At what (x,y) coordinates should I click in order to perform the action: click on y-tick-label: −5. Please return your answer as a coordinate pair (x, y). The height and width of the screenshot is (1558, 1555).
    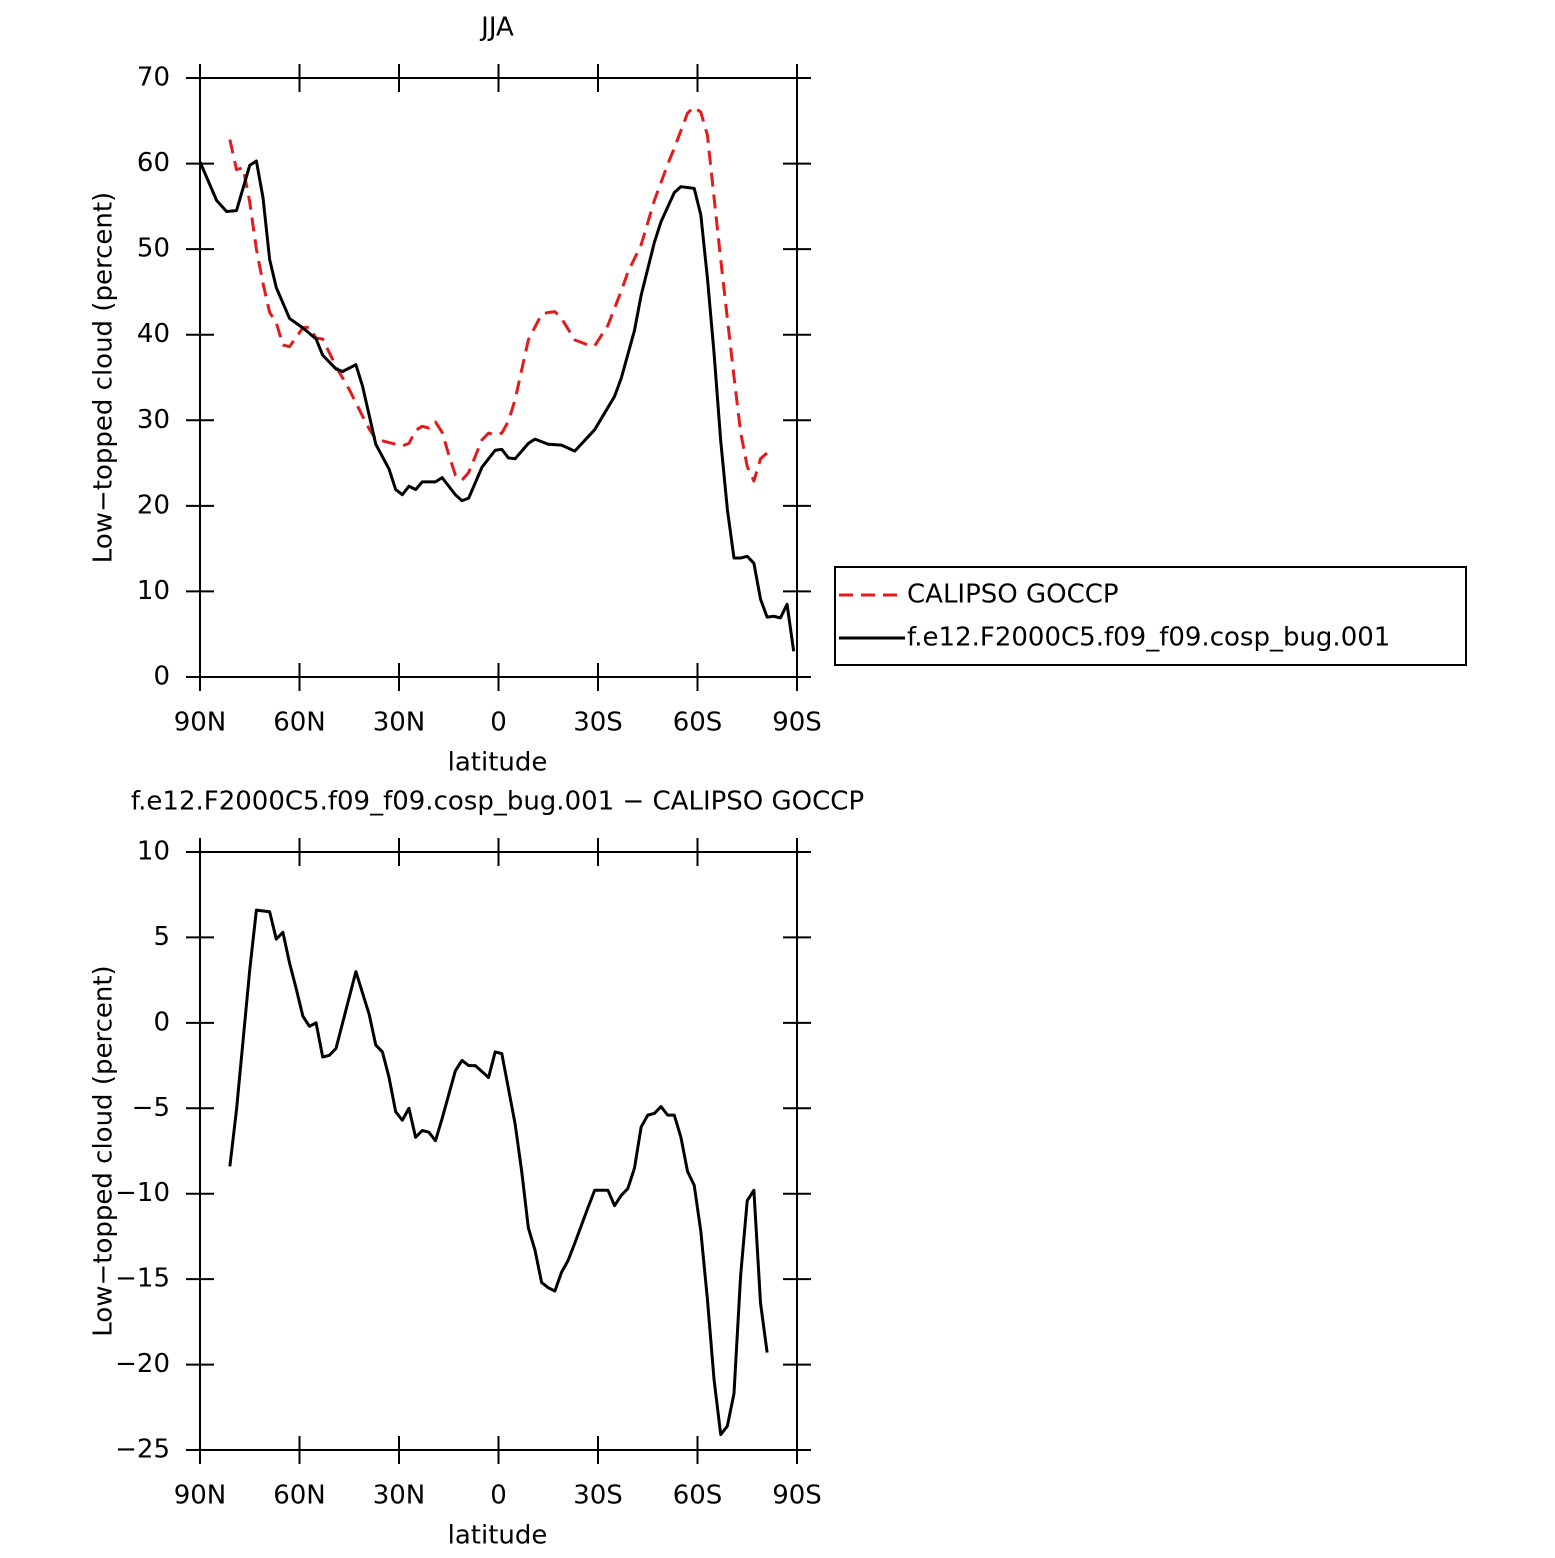
    Looking at the image, I should click on (151, 1108).